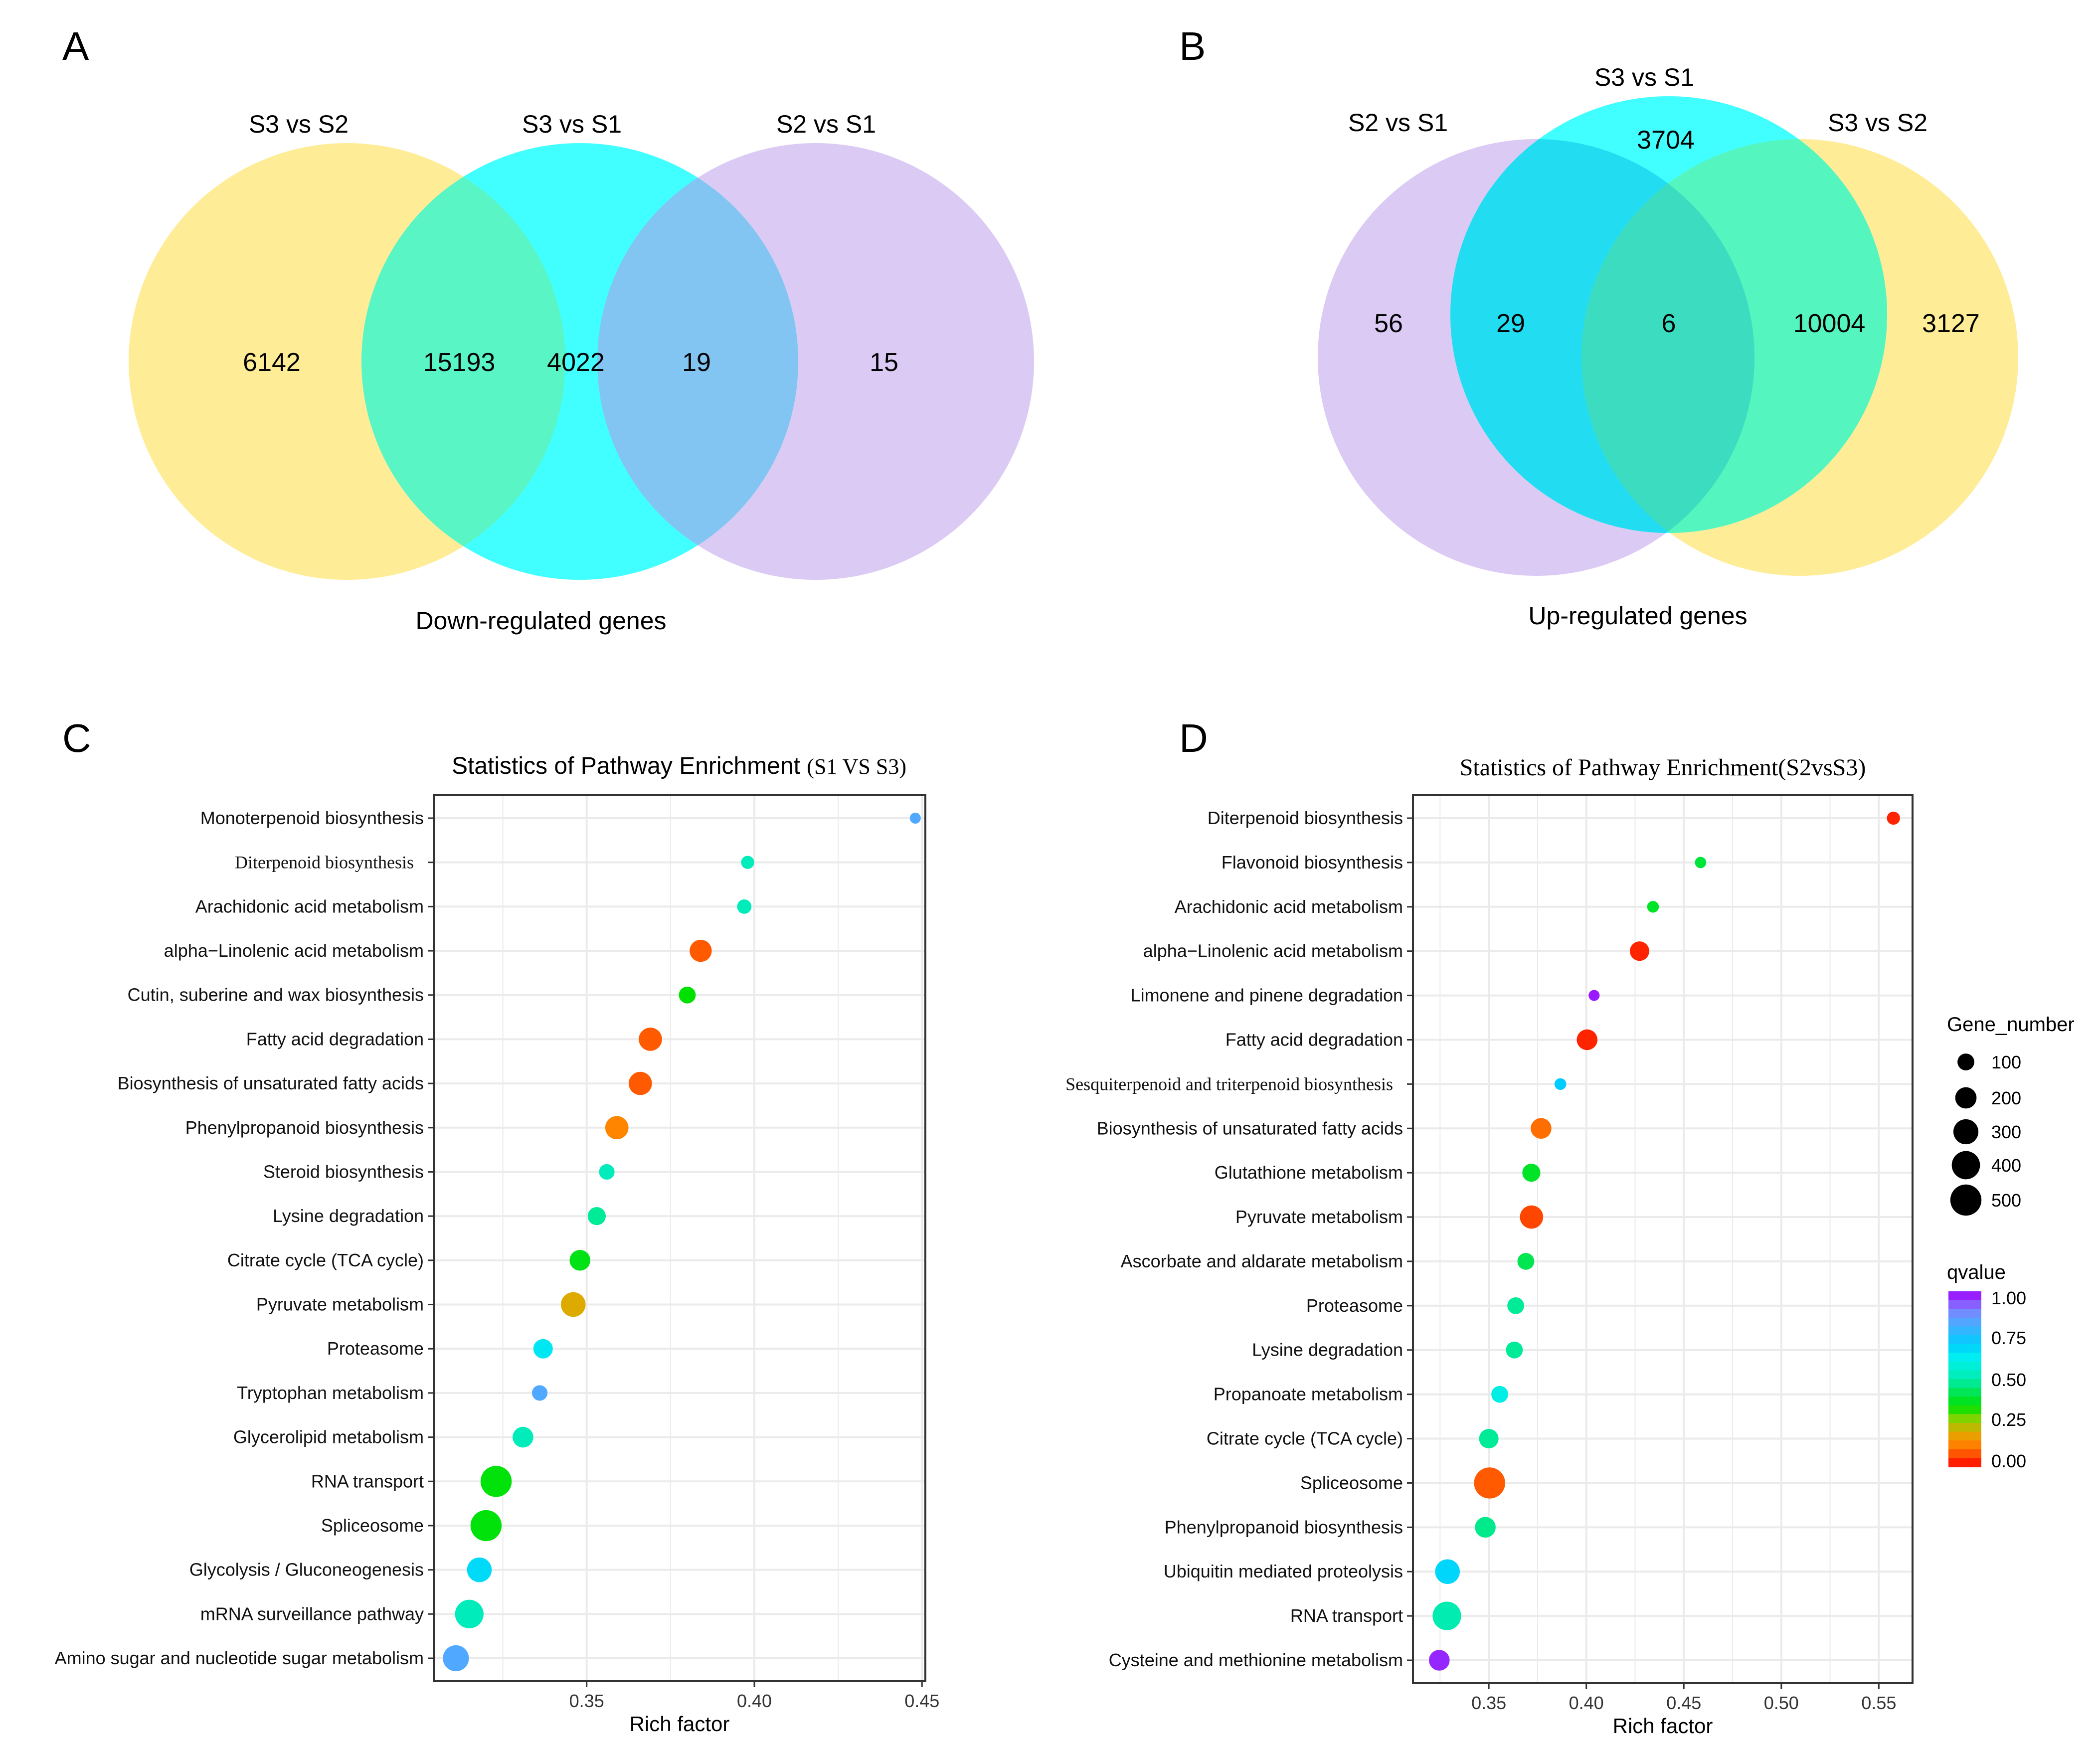  Describe the element at coordinates (2006, 1132) in the screenshot. I see `size-legend-label: 300` at that location.